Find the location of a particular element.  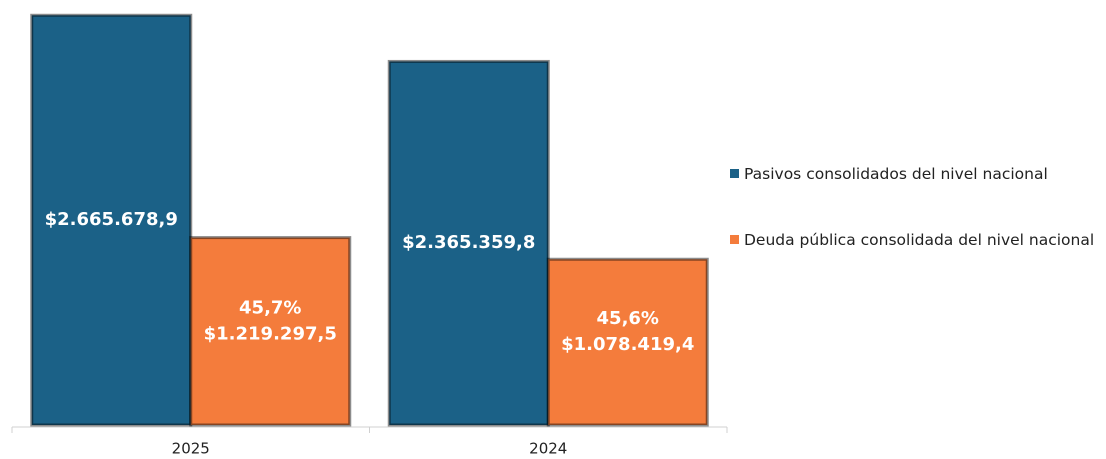

x-tick-label: 2024 is located at coordinates (548, 449).